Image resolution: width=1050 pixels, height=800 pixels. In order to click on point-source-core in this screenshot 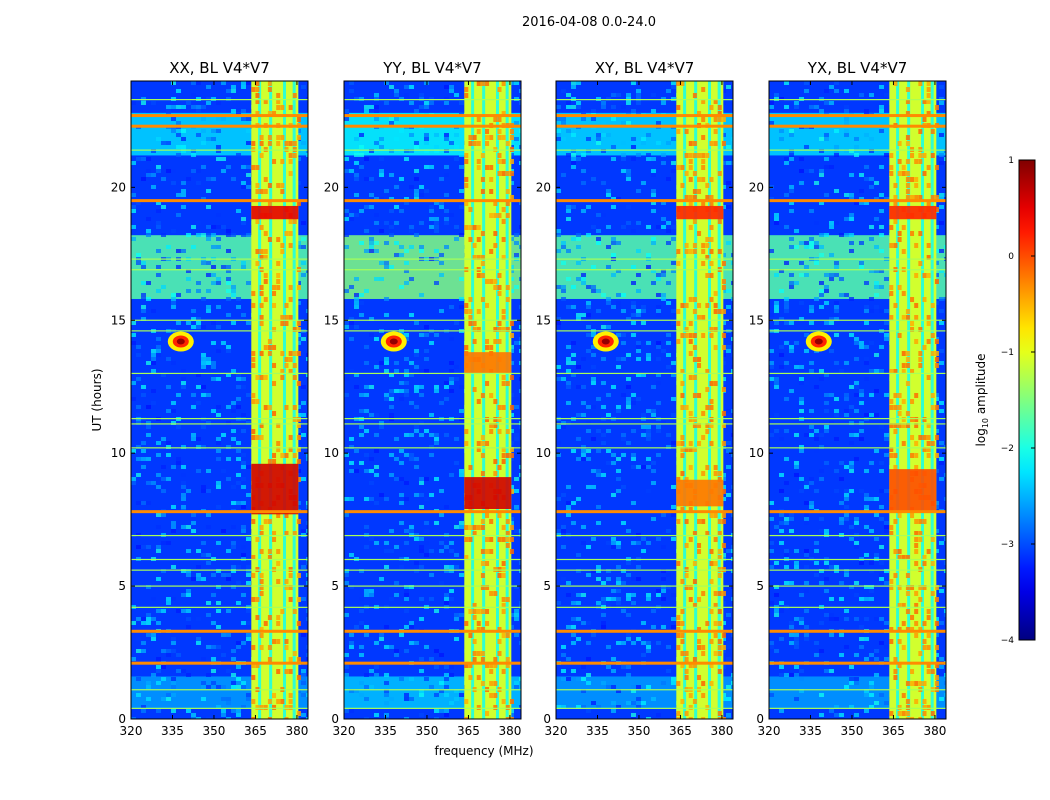, I will do `click(180, 341)`.